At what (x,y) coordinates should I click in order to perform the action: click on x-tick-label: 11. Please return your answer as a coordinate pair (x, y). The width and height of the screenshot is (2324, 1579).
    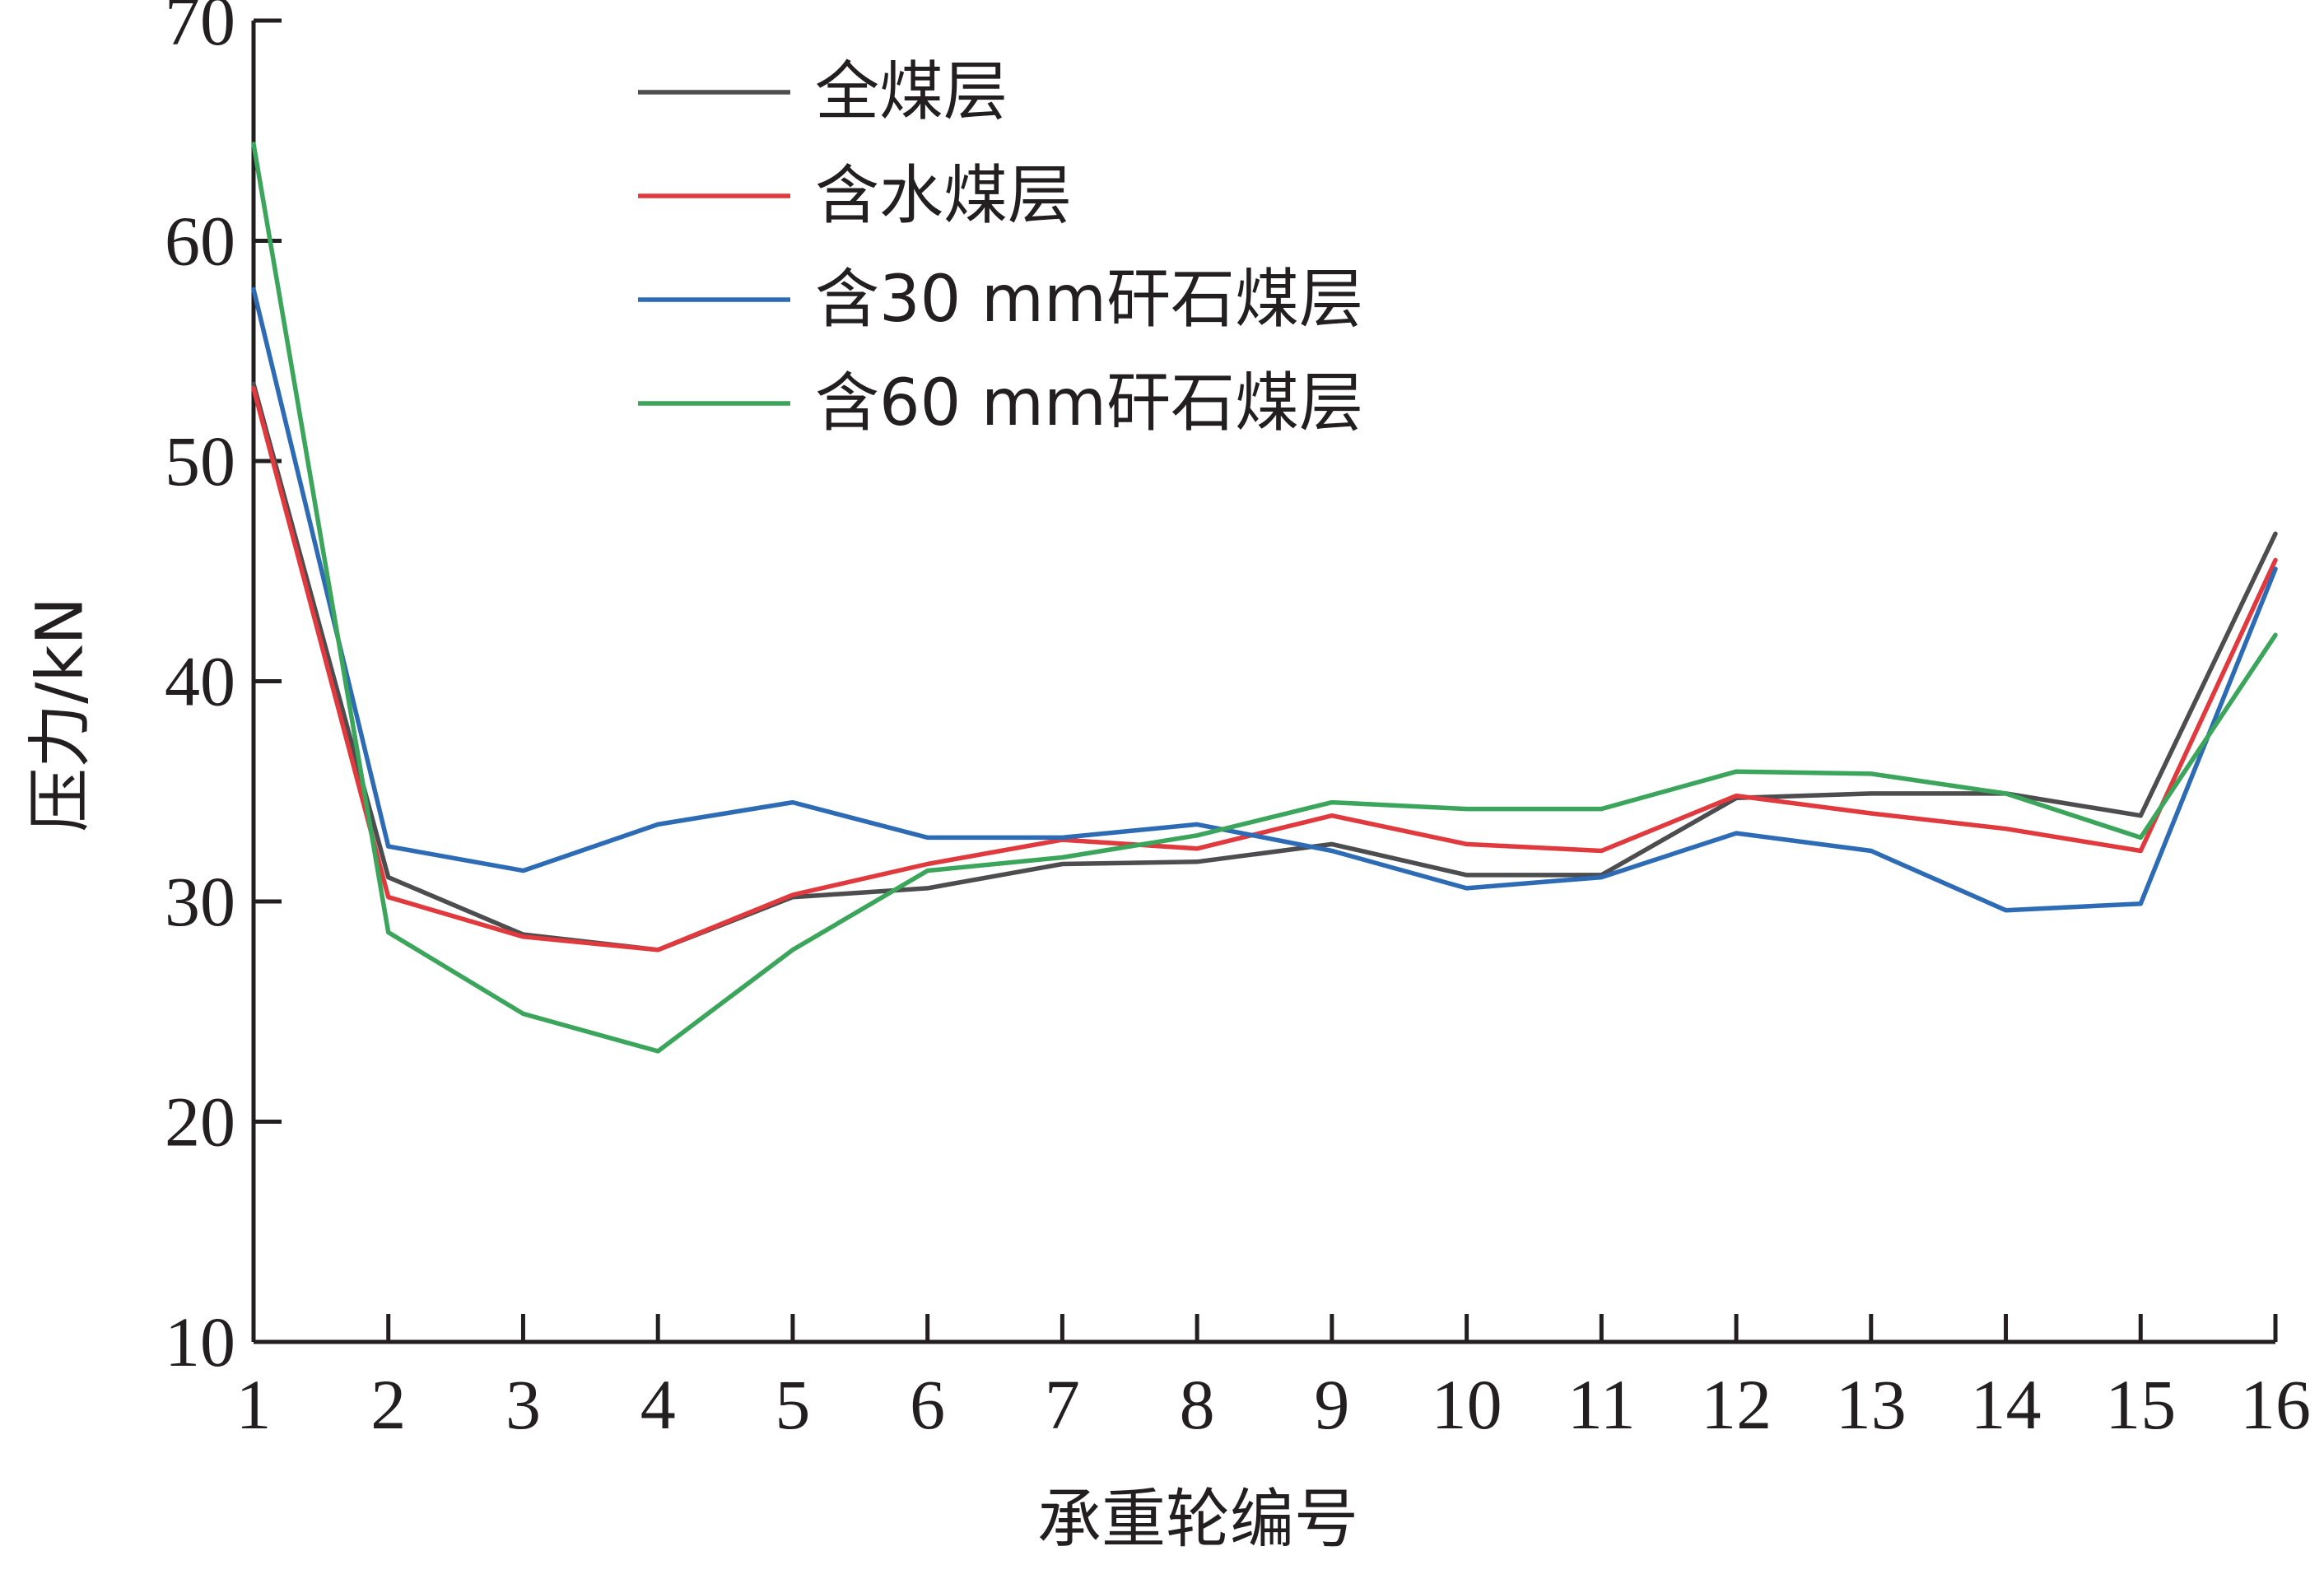
    Looking at the image, I should click on (1601, 1404).